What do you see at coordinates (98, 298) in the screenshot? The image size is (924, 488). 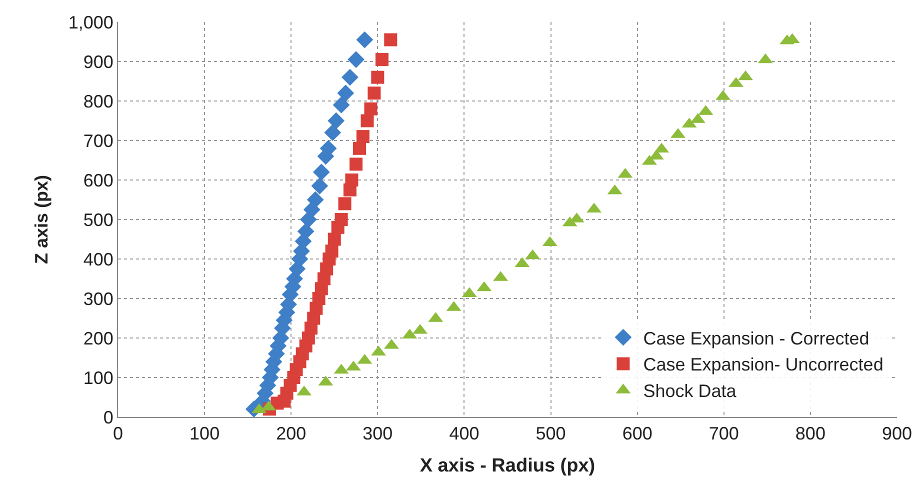 I see `y-tick-label: 300` at bounding box center [98, 298].